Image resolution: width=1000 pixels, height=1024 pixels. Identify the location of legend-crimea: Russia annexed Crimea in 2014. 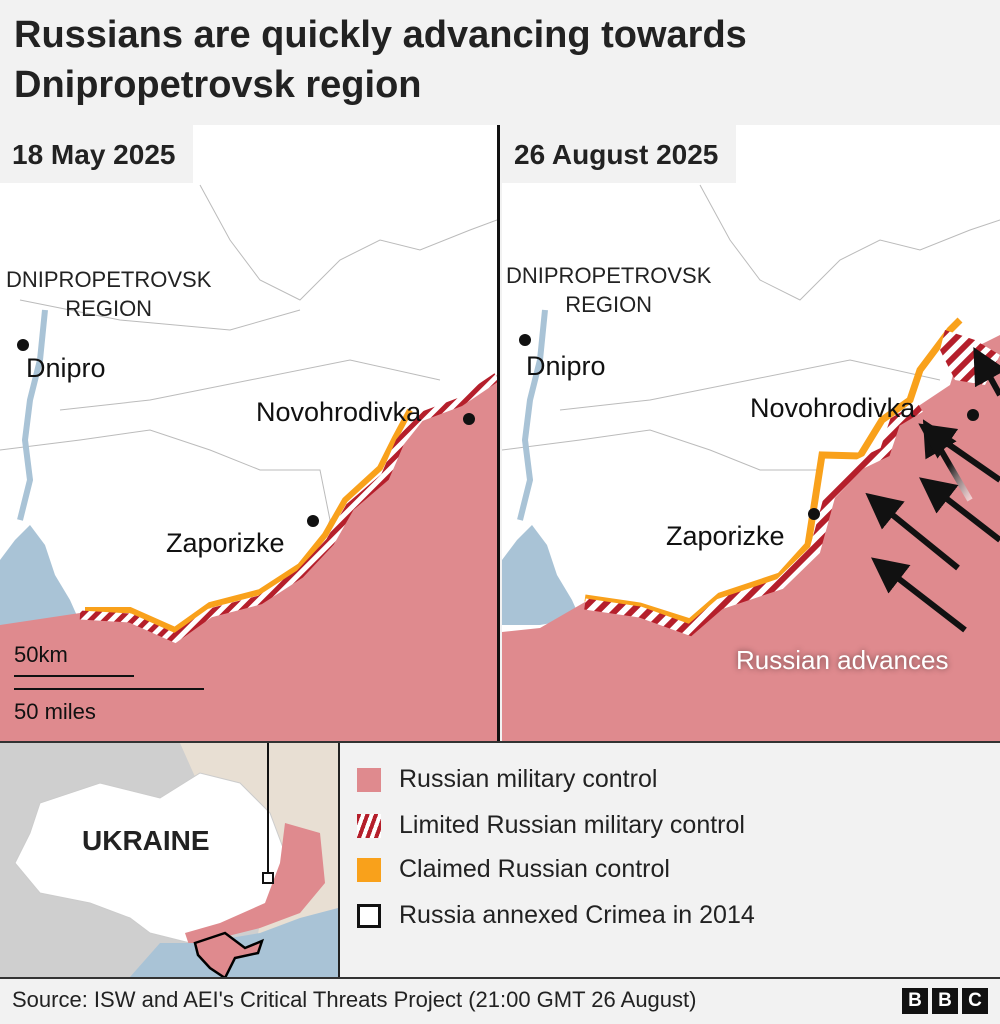
(556, 915).